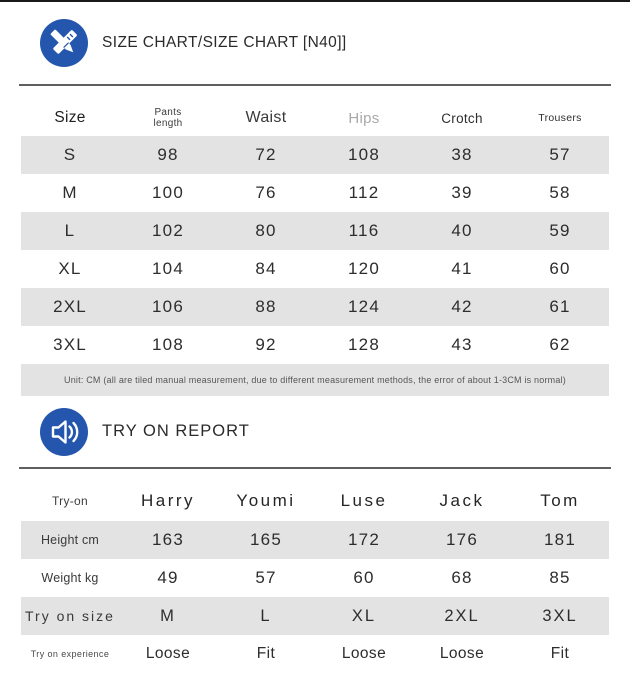  I want to click on row-label: Weight kg, so click(70, 578).